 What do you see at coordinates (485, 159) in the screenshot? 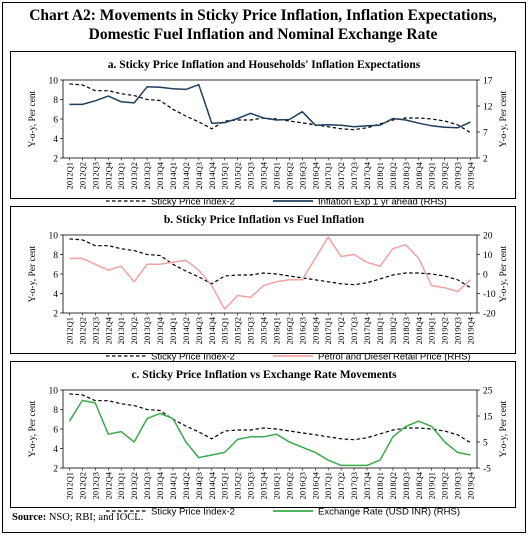
I see `y2-tick-label: 2` at bounding box center [485, 159].